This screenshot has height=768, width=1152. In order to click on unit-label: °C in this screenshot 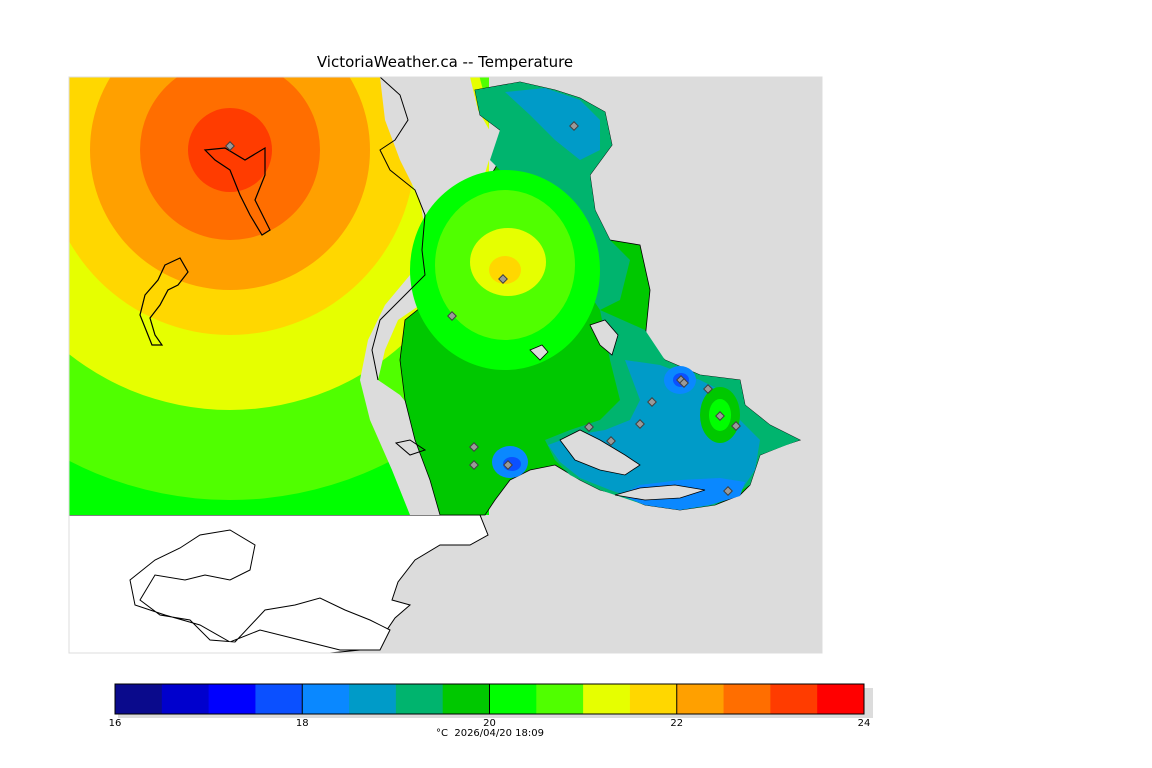, I will do `click(442, 733)`.